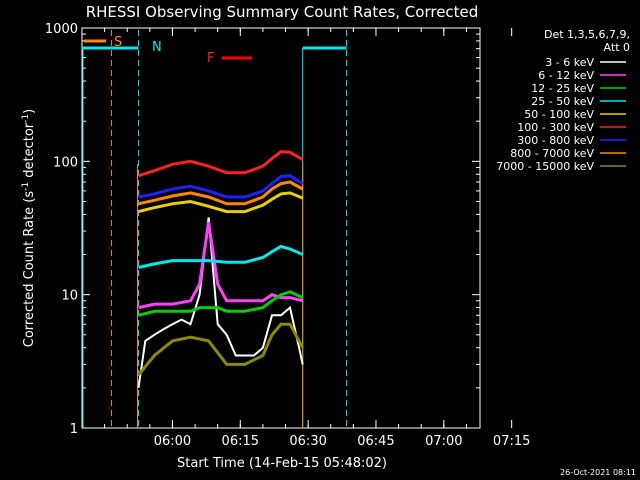  Describe the element at coordinates (587, 34) in the screenshot. I see `legend-header-detectors: Det 1,3,5,6,7,9,` at that location.